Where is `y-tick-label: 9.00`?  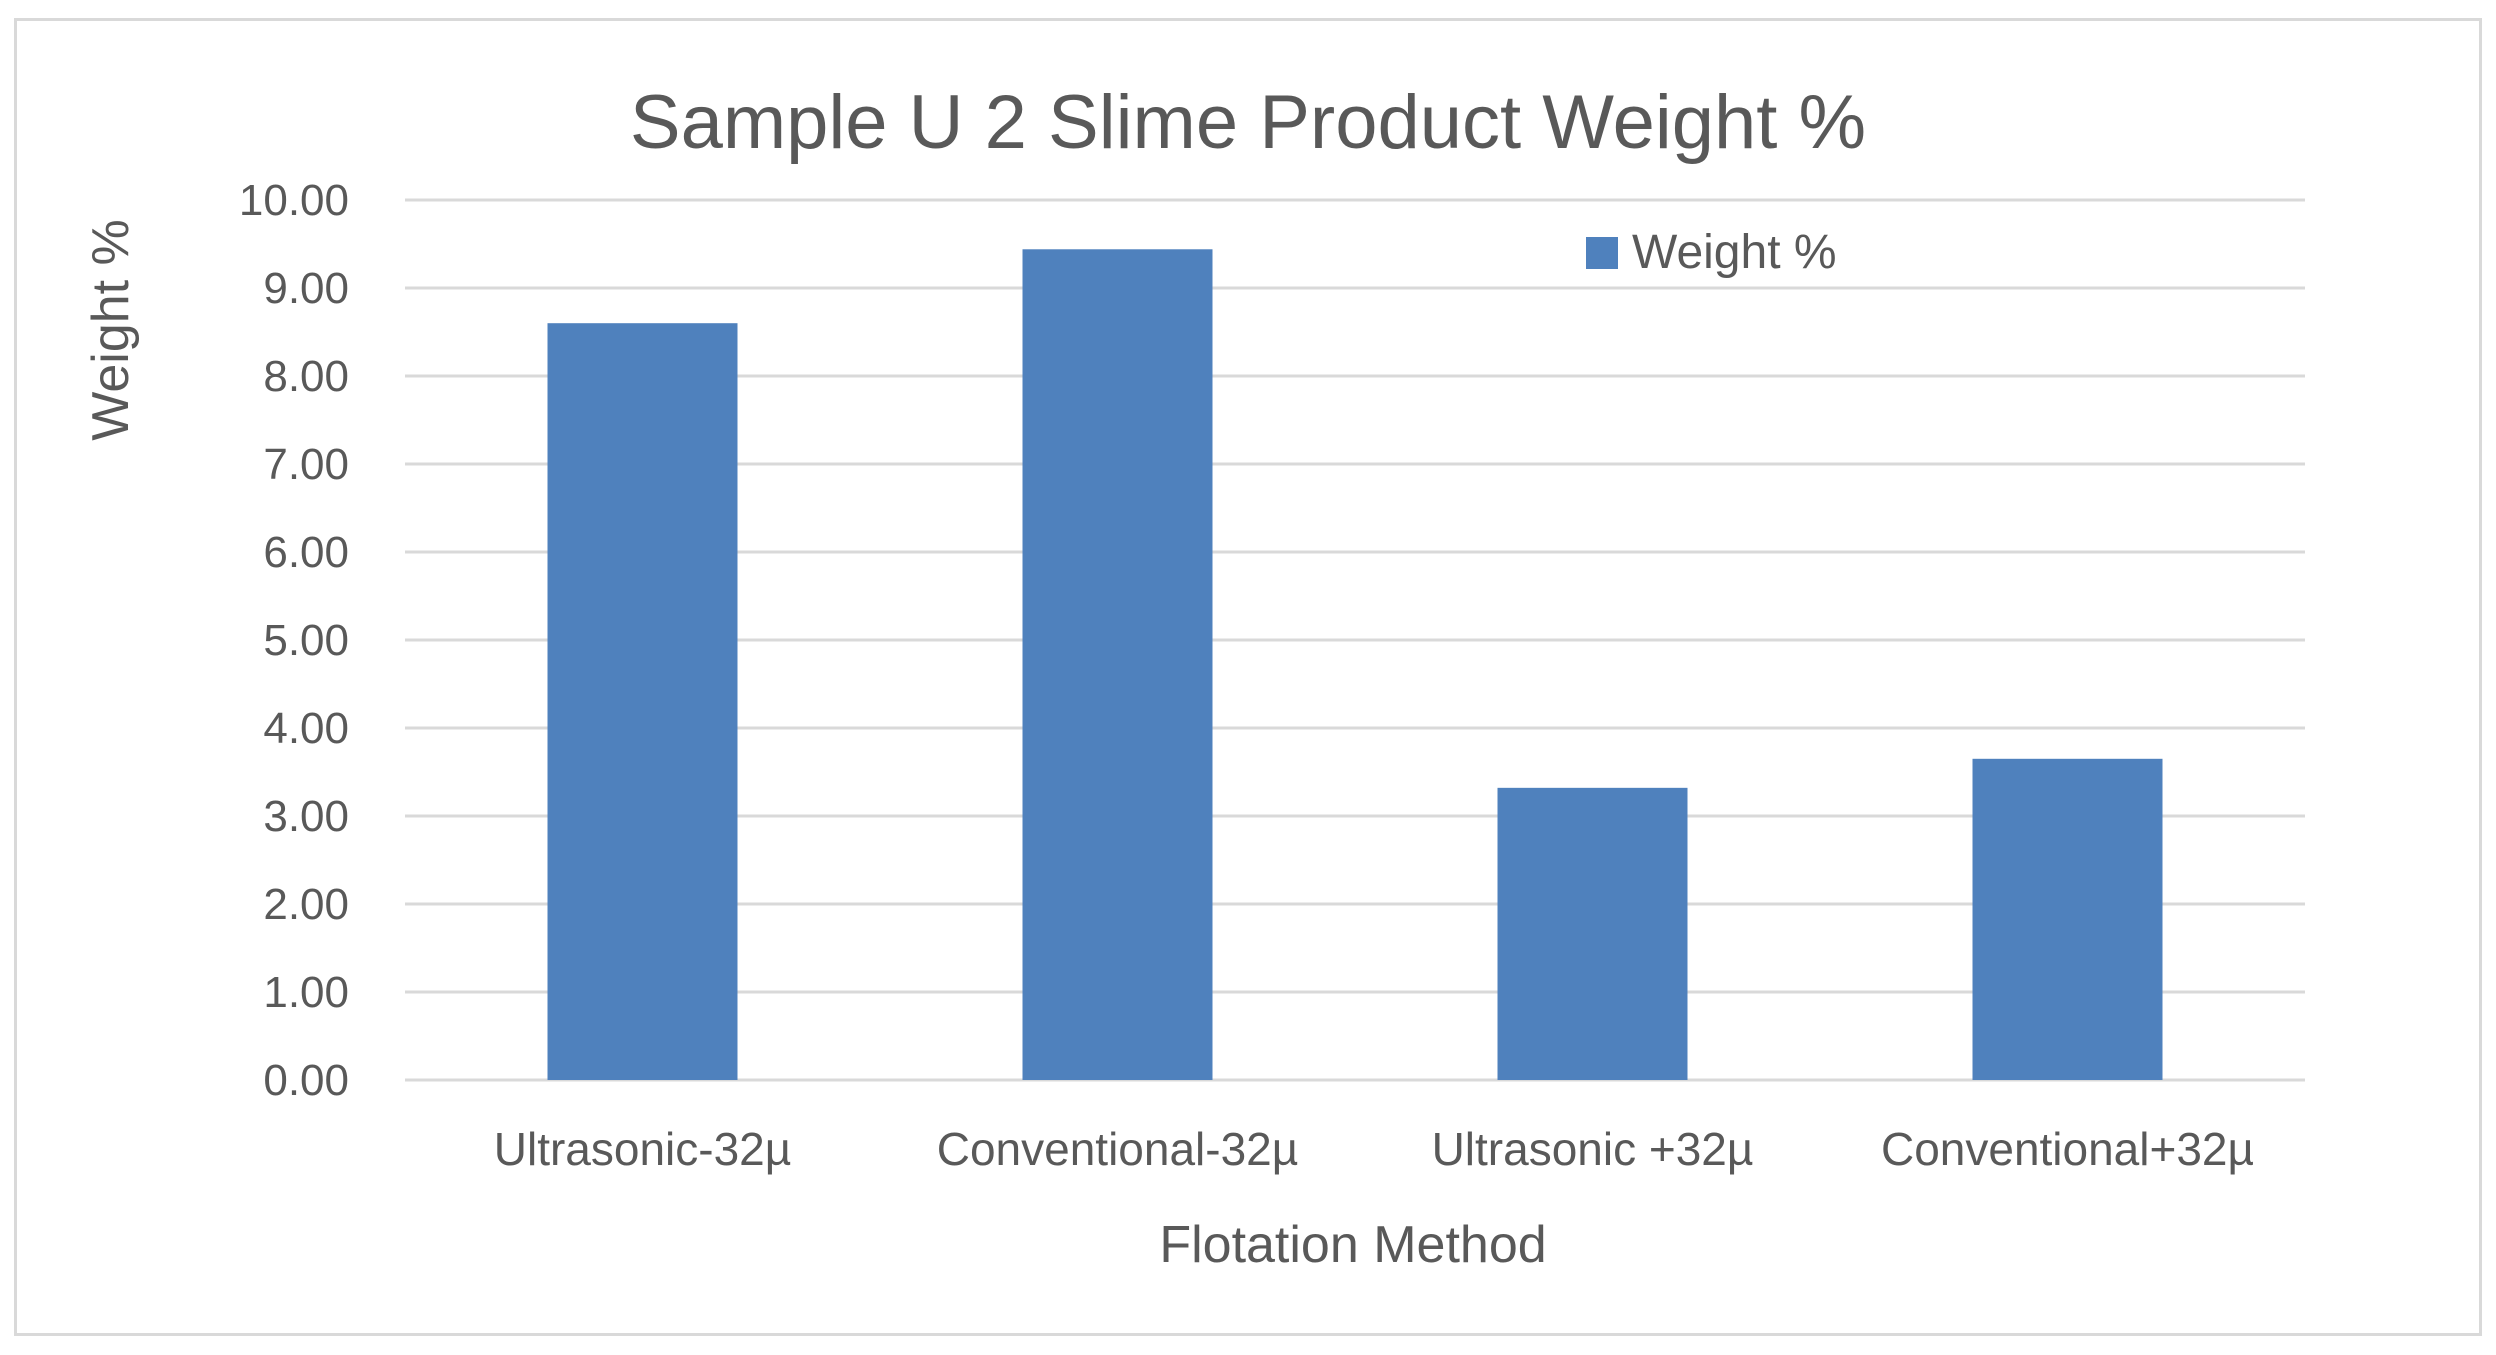
y-tick-label: 9.00 is located at coordinates (306, 288).